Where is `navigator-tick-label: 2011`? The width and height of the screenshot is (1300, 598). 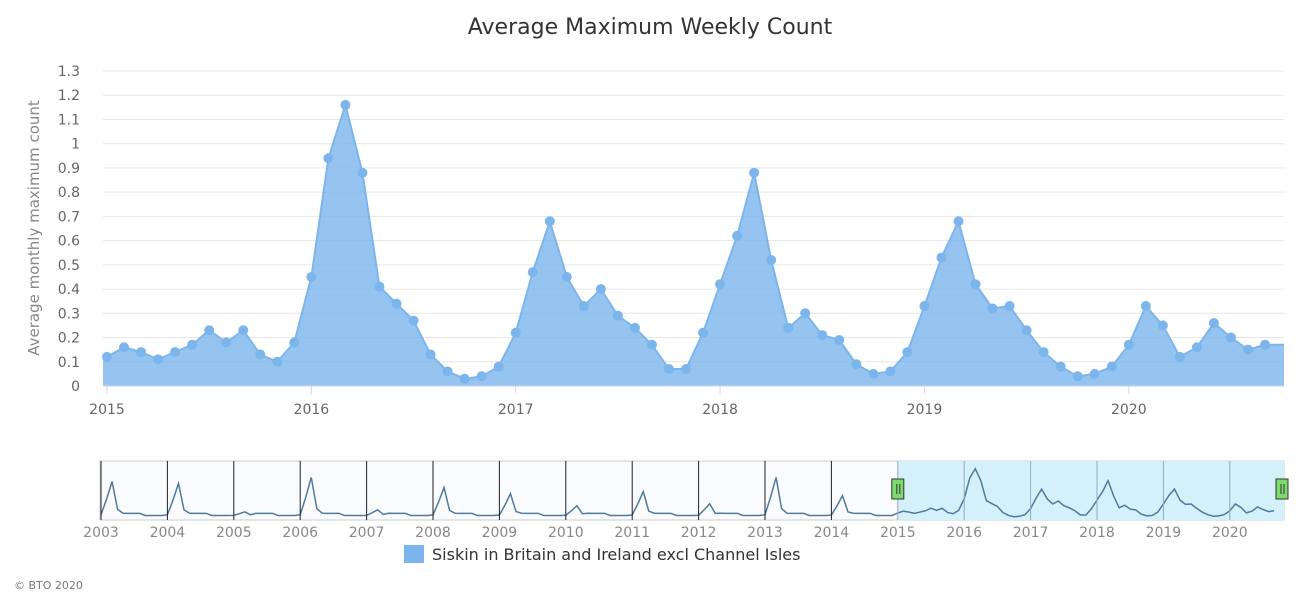
navigator-tick-label: 2011 is located at coordinates (632, 533).